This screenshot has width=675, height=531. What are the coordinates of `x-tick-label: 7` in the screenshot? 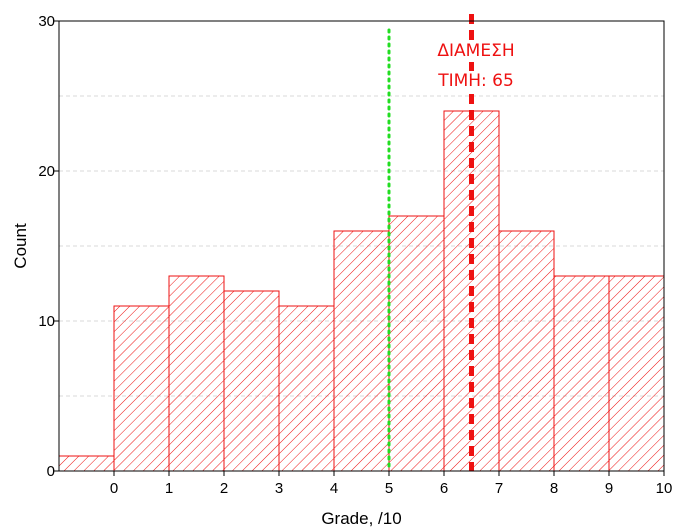 It's located at (499, 488).